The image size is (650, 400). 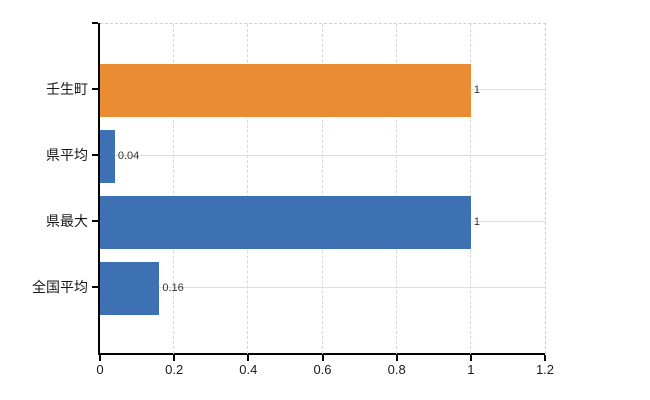 What do you see at coordinates (545, 369) in the screenshot?
I see `x-tick-label: 1.2` at bounding box center [545, 369].